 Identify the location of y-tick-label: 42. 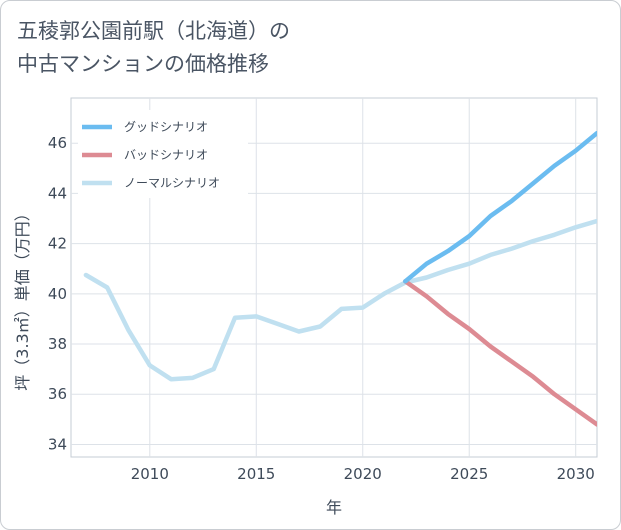
(57, 244).